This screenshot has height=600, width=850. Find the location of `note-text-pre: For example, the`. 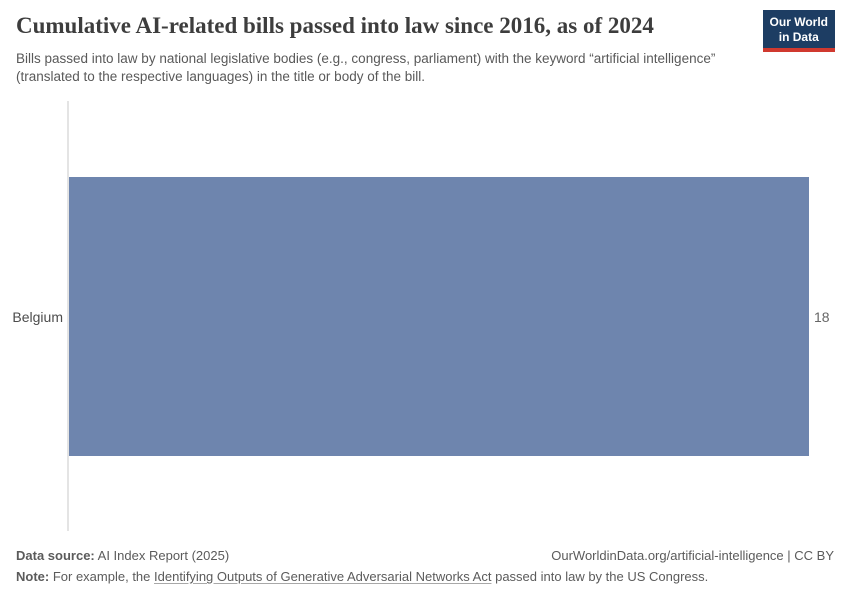

note-text-pre: For example, the is located at coordinates (101, 576).